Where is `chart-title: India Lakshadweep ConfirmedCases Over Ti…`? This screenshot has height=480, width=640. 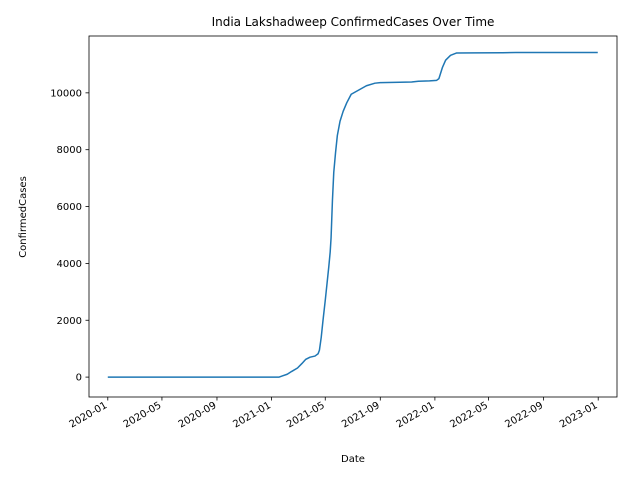 chart-title: India Lakshadweep ConfirmedCases Over Ti… is located at coordinates (353, 22).